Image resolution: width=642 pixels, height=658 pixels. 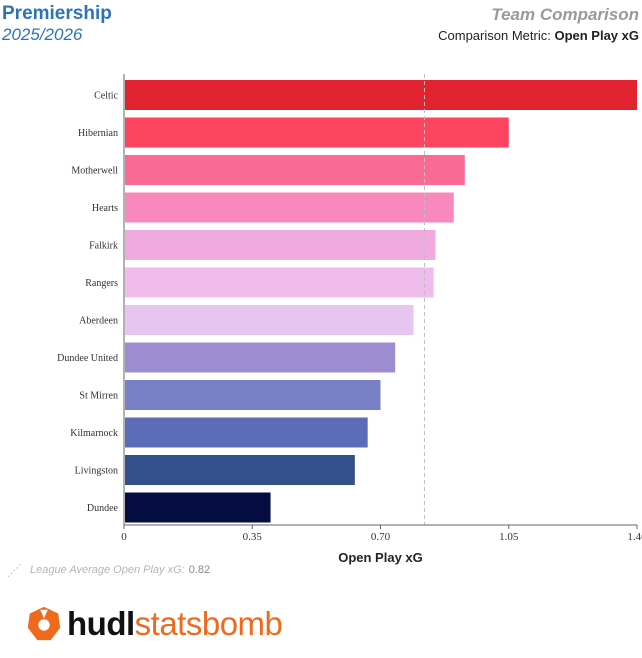 I want to click on category-label: St Mirren, so click(x=98, y=396).